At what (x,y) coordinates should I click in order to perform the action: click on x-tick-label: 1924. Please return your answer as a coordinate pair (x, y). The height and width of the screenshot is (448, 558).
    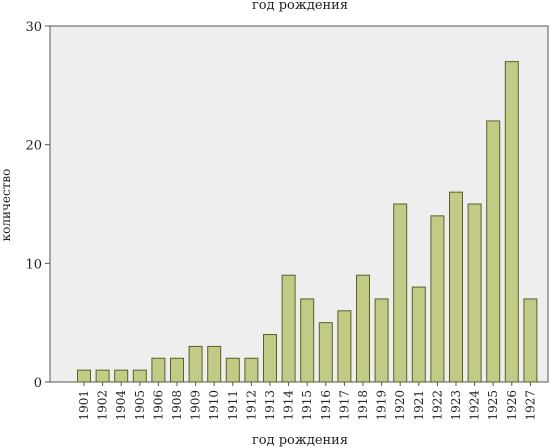
    Looking at the image, I should click on (475, 405).